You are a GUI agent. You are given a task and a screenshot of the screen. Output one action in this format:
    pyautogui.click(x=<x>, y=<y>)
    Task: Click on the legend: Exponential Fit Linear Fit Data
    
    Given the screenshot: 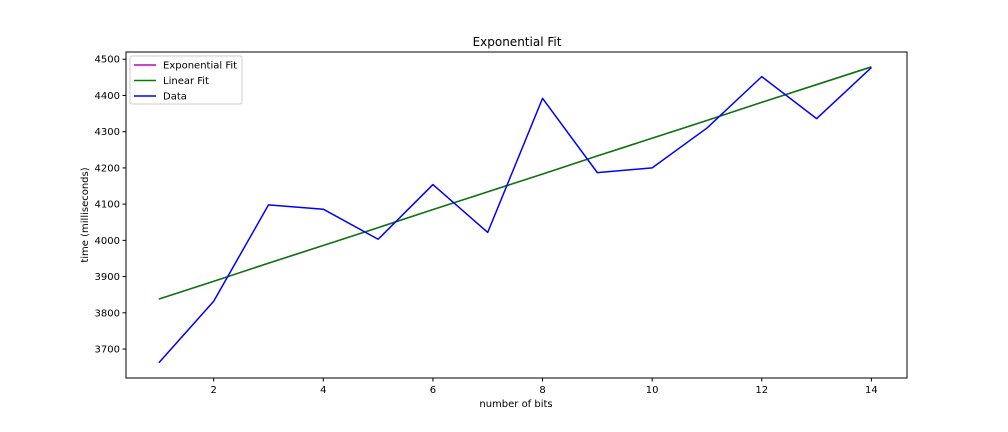 What is the action you would take?
    pyautogui.click(x=186, y=80)
    